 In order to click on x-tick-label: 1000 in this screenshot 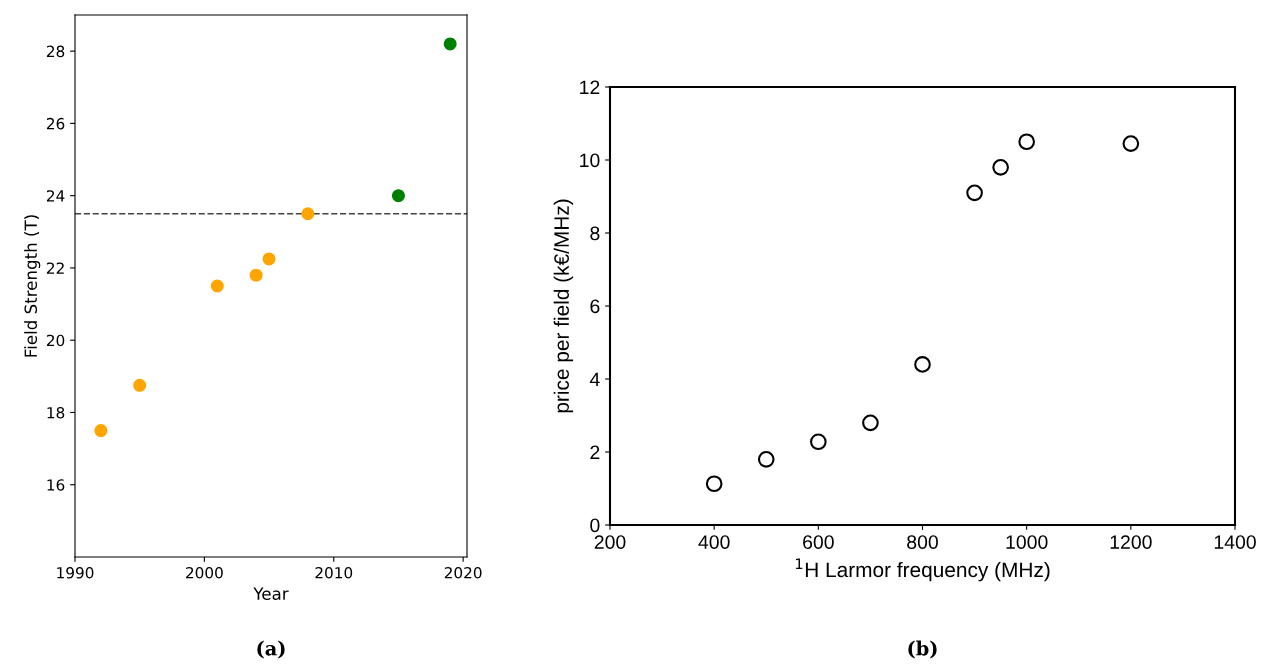, I will do `click(1027, 542)`.